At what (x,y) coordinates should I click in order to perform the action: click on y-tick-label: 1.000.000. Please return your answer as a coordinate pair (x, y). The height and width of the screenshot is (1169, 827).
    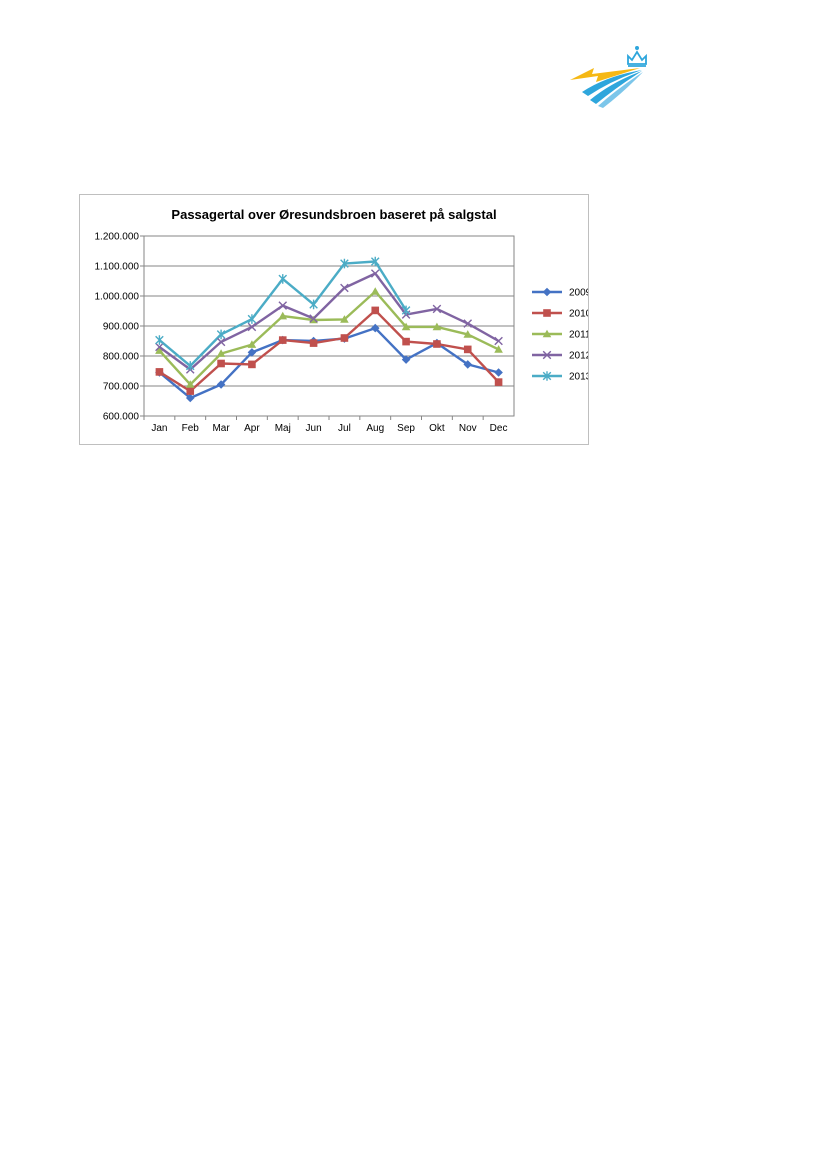
    Looking at the image, I should click on (117, 297).